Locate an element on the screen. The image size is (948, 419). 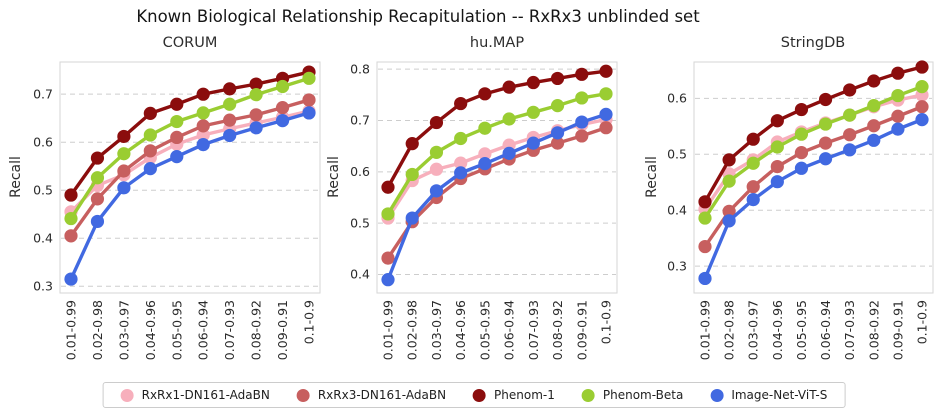
legend-item-image-net-vit-s: Image-Net-ViT-S is located at coordinates (768, 395).